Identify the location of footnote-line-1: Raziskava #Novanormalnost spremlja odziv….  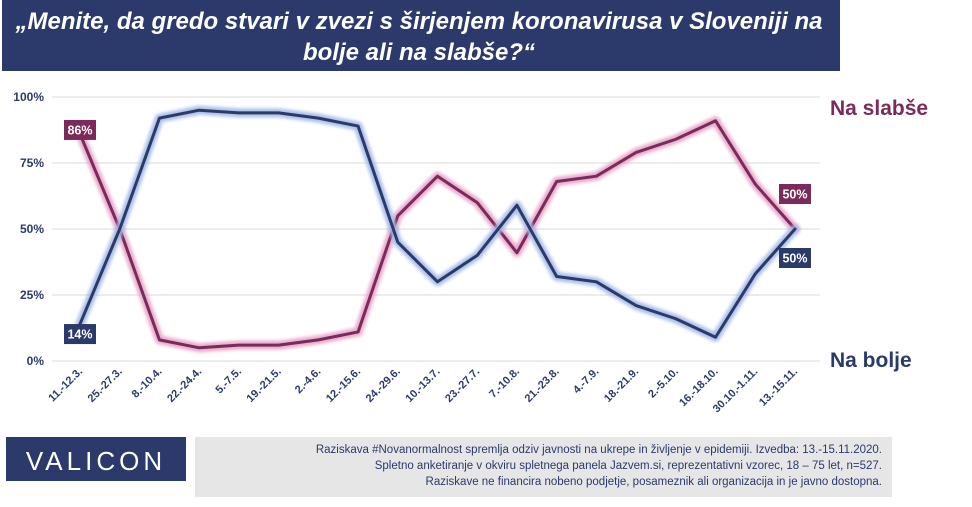
(598, 450).